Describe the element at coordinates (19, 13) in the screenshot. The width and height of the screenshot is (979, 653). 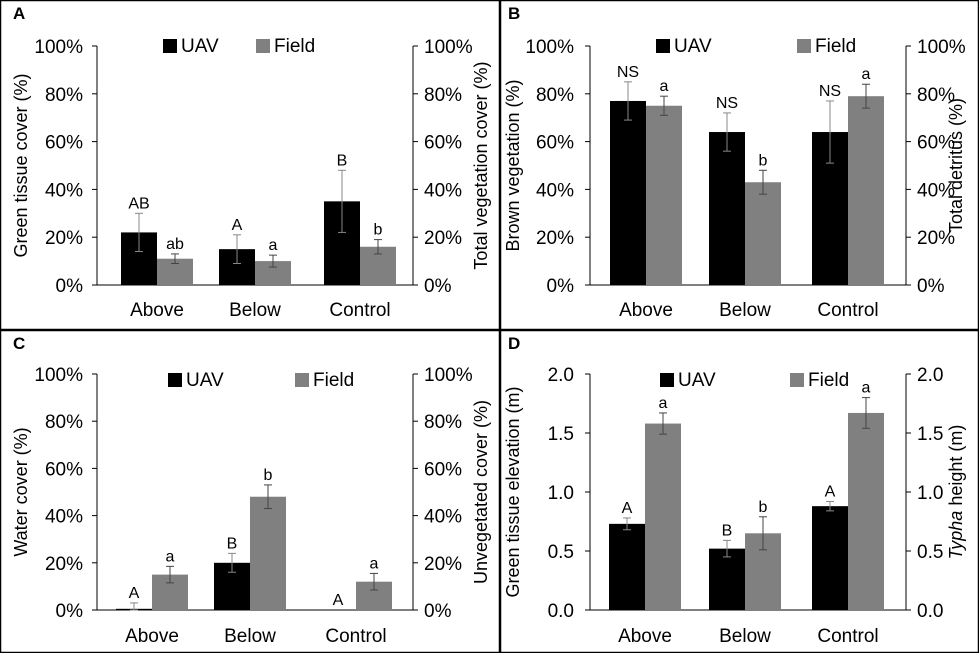
I see `panel-label: A` at that location.